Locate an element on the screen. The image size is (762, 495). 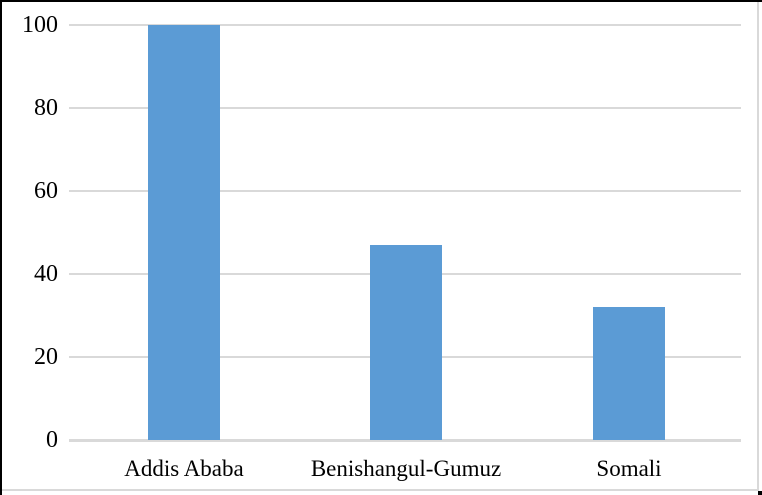
y-tick-label-40: 40 is located at coordinates (46, 274).